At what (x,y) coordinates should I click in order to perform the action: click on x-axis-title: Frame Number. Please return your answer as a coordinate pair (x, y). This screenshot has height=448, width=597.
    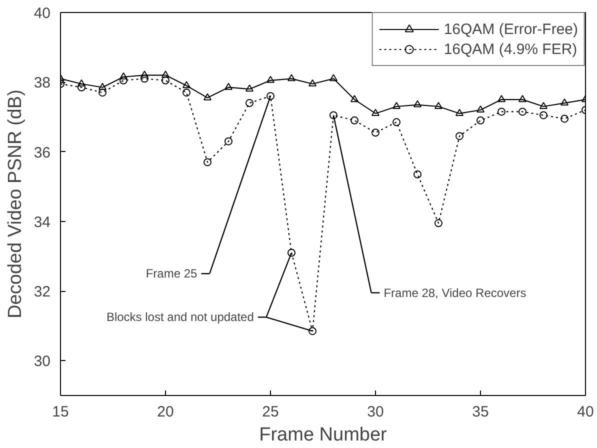
    Looking at the image, I should click on (323, 435).